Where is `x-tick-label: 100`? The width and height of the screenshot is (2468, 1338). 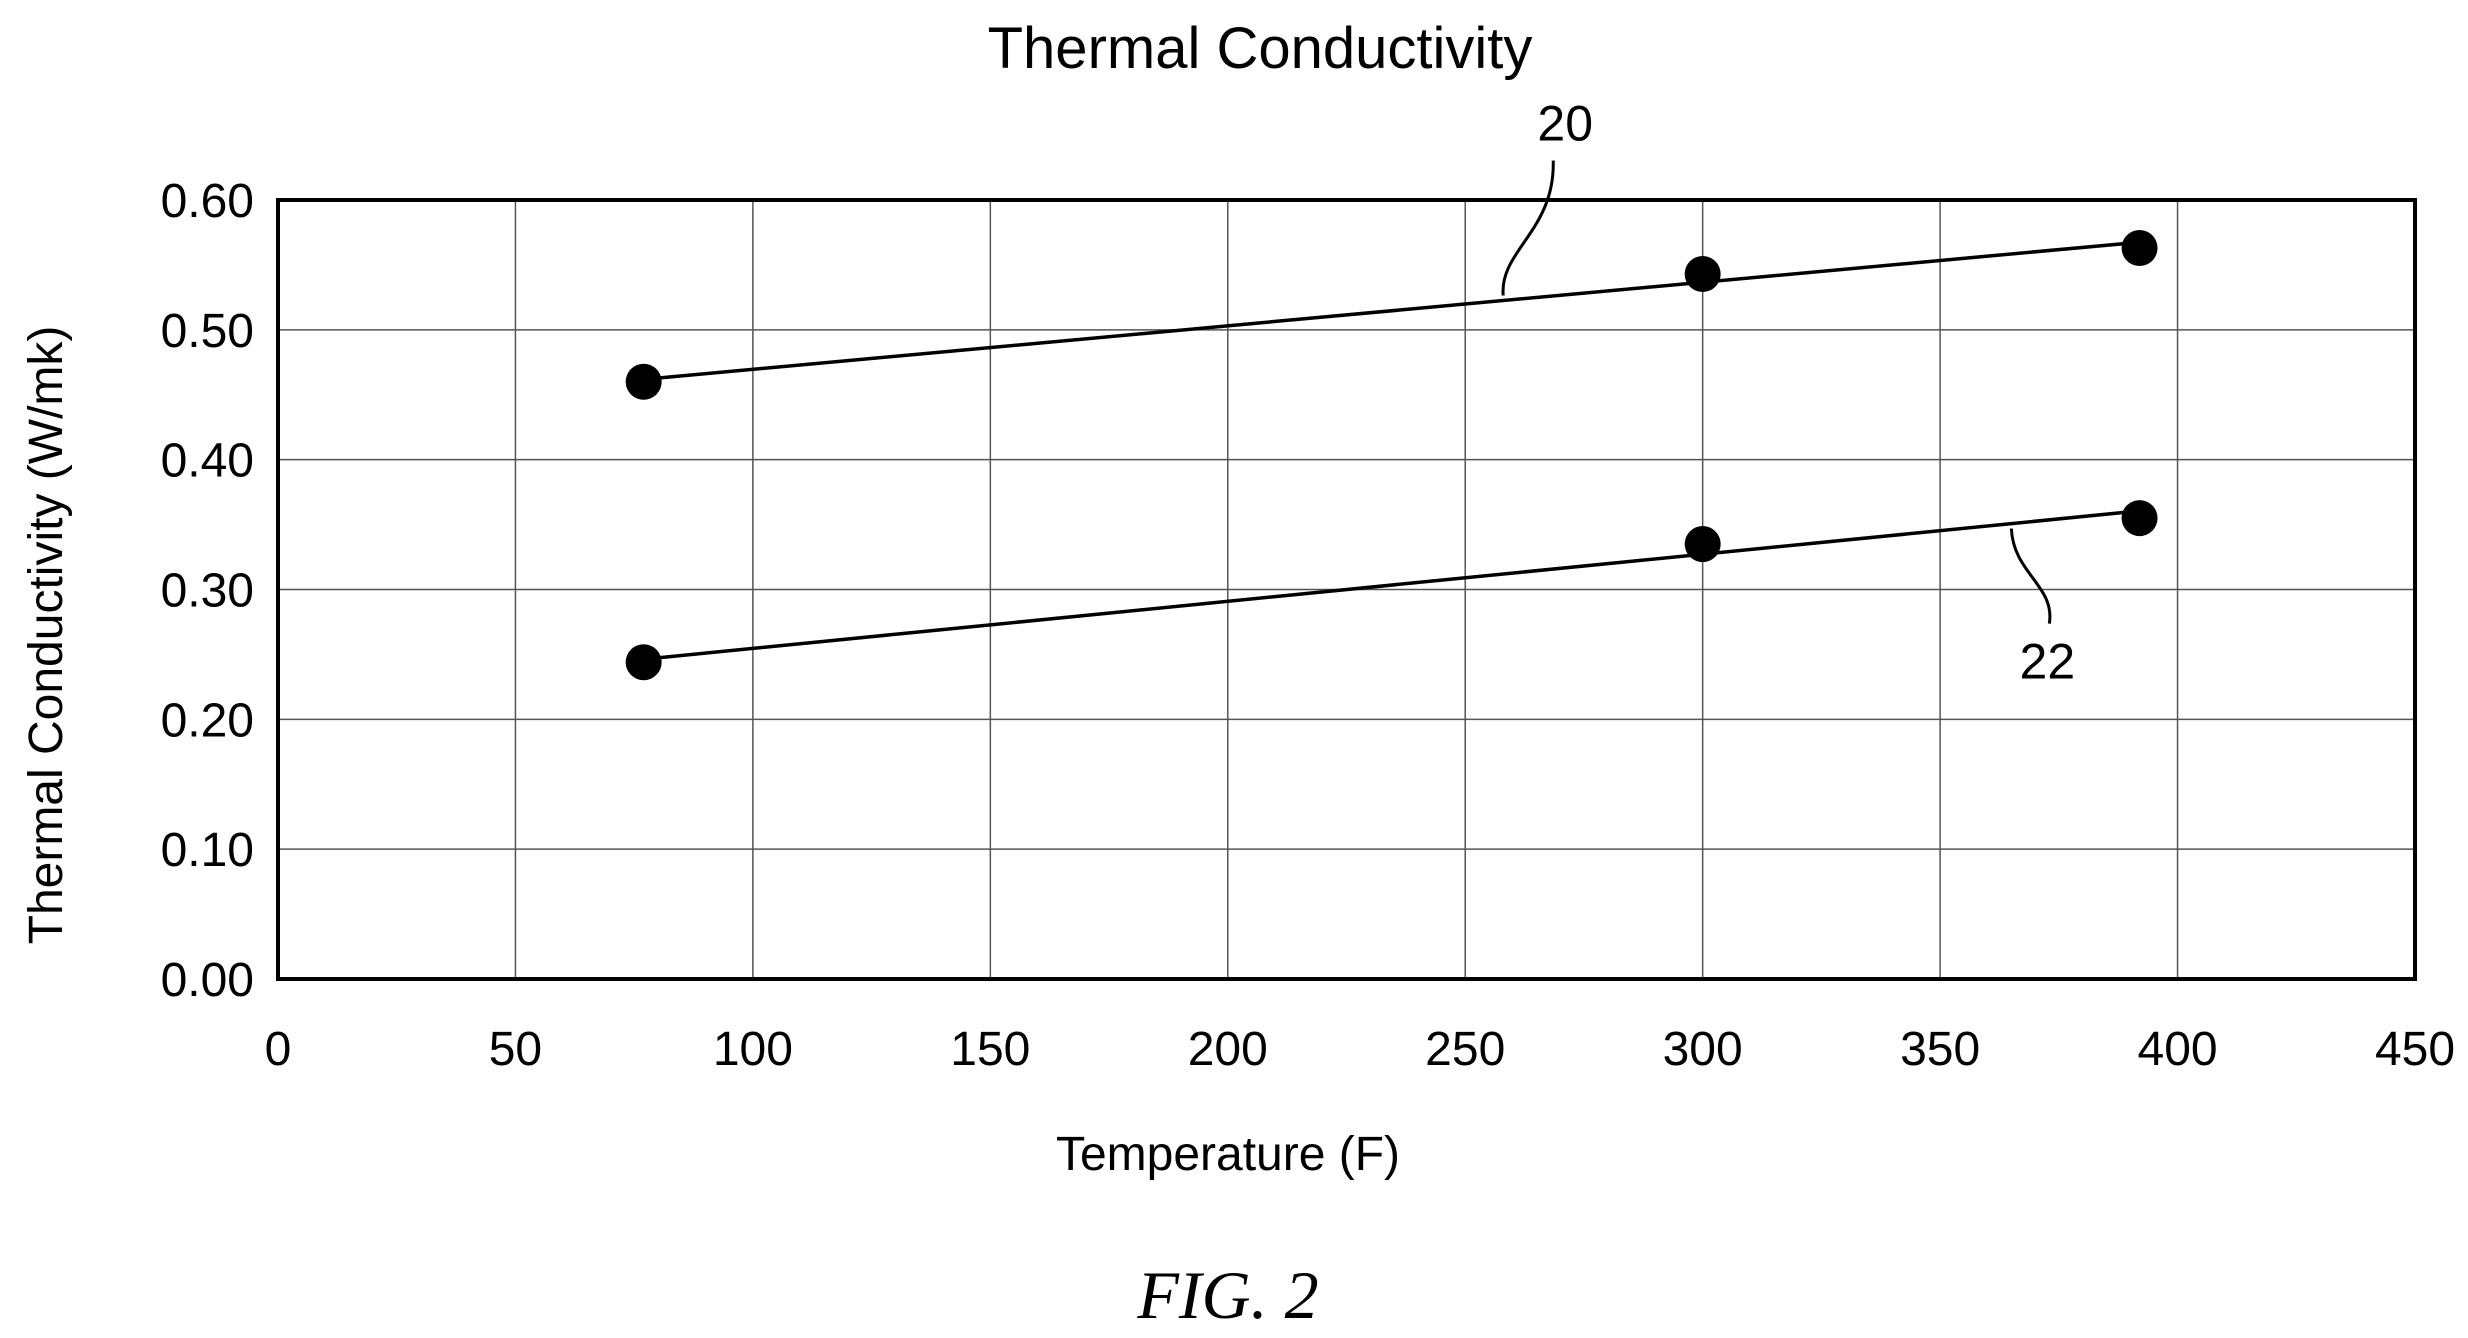
x-tick-label: 100 is located at coordinates (753, 1049).